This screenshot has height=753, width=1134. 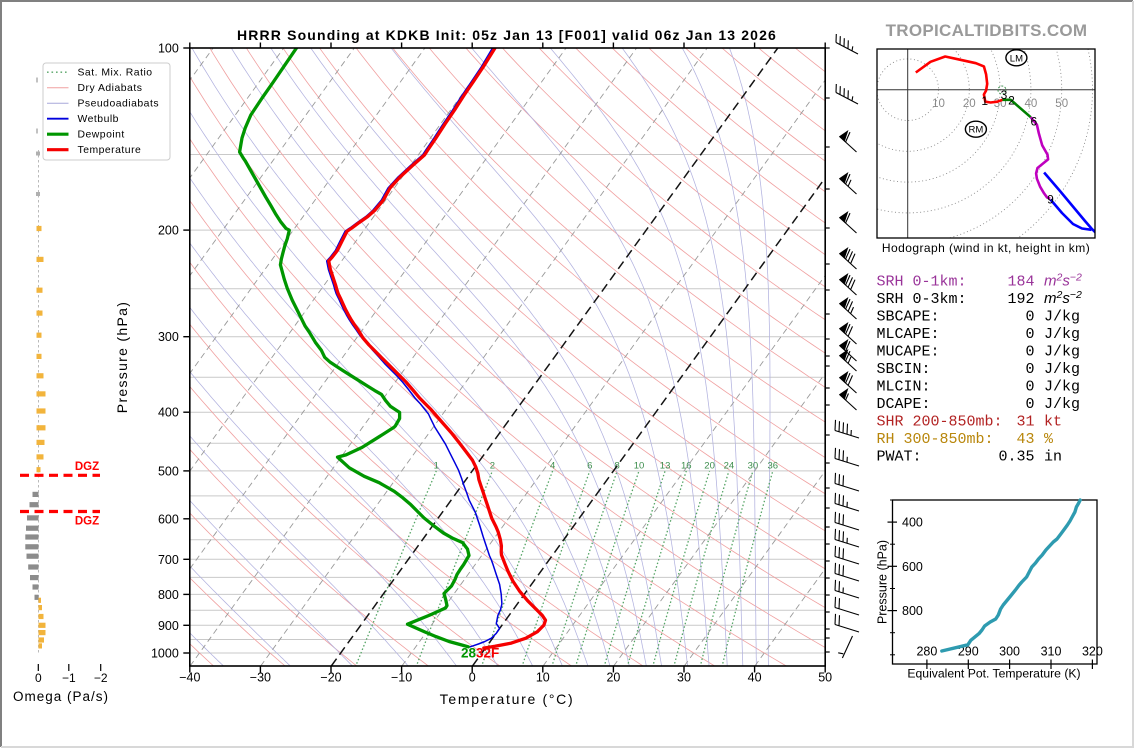 What do you see at coordinates (110, 88) in the screenshot?
I see `svg-text: Dry Adiabats` at bounding box center [110, 88].